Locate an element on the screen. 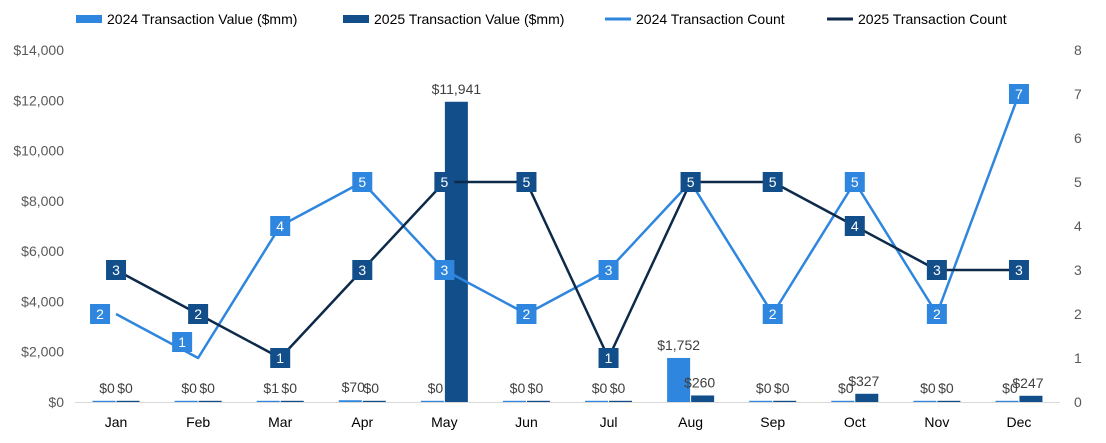 The height and width of the screenshot is (443, 1106). x-tick-label: Sep is located at coordinates (772, 422).